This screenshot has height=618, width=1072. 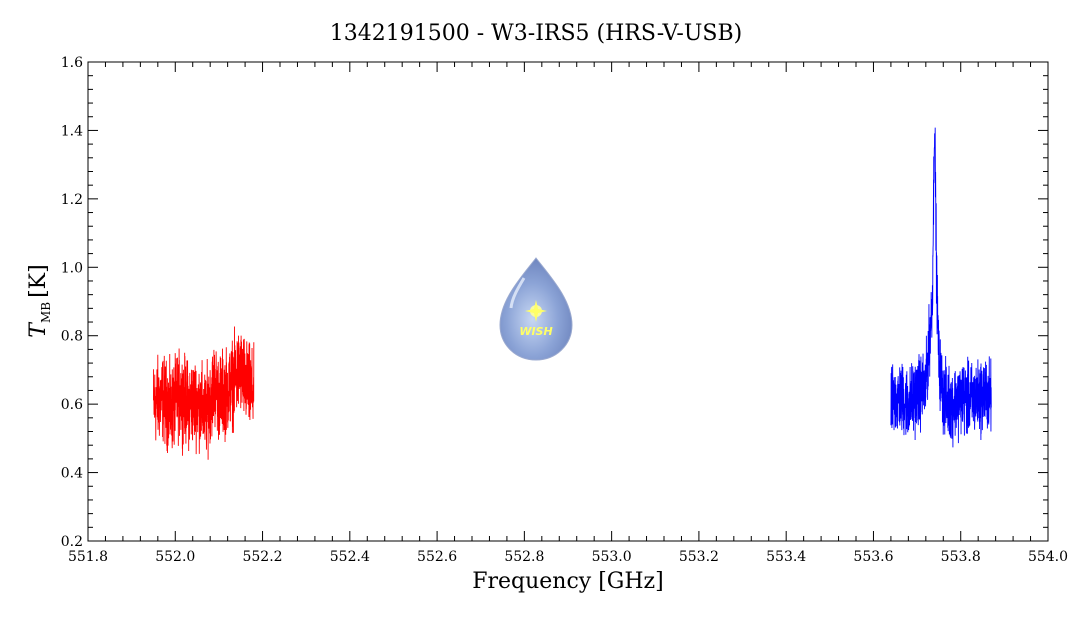 What do you see at coordinates (72, 63) in the screenshot?
I see `y-tick-label: 1.6` at bounding box center [72, 63].